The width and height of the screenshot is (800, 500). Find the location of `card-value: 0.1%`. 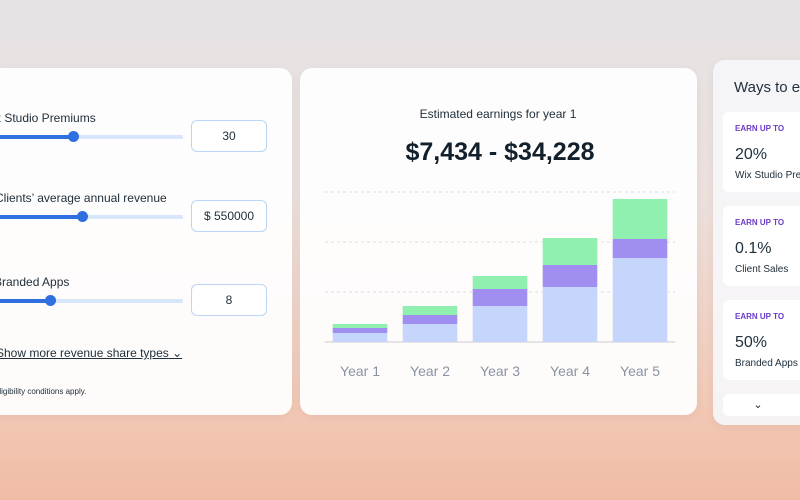

card-value: 0.1% is located at coordinates (753, 248).